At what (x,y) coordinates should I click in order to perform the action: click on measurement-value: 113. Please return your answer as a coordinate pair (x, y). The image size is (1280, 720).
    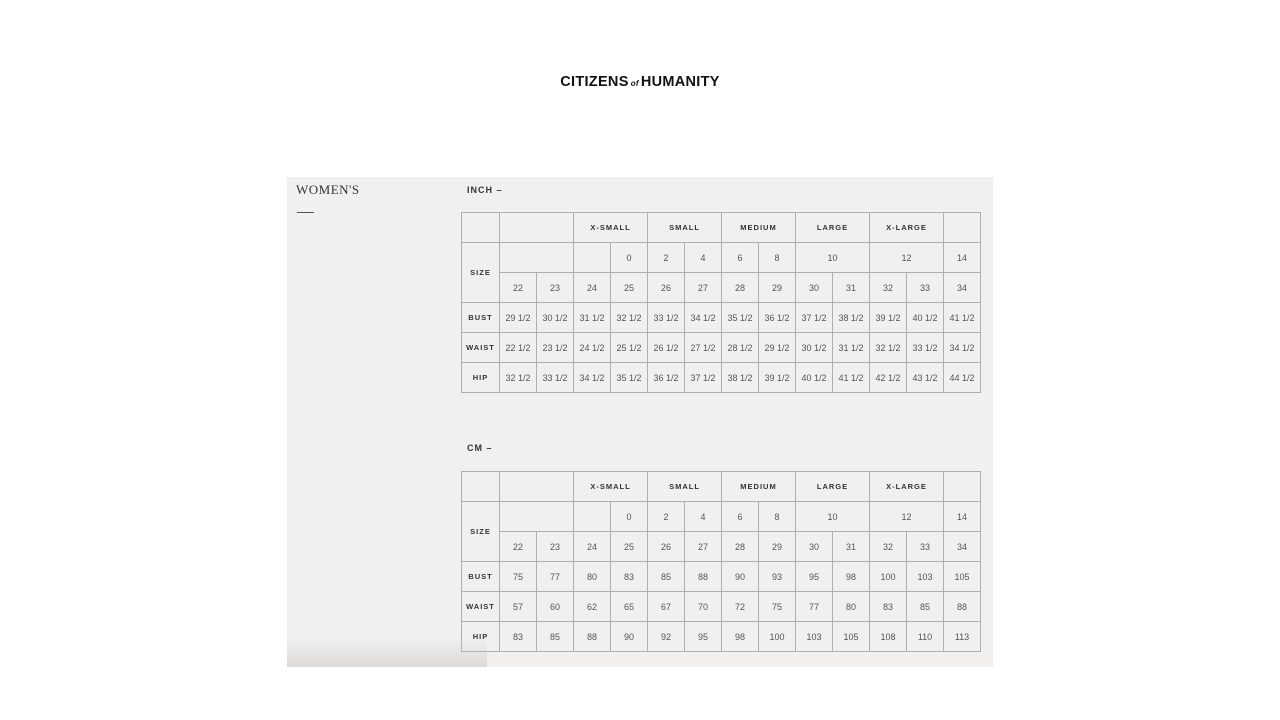
    Looking at the image, I should click on (962, 636).